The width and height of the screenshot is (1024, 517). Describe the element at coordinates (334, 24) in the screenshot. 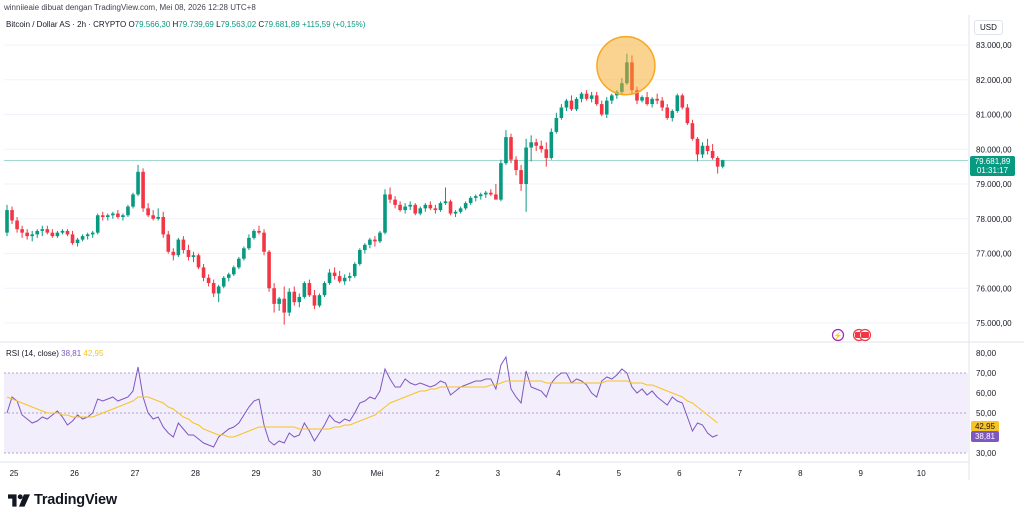

I see `ohlc-change: +115,59 (+0,15%)` at that location.